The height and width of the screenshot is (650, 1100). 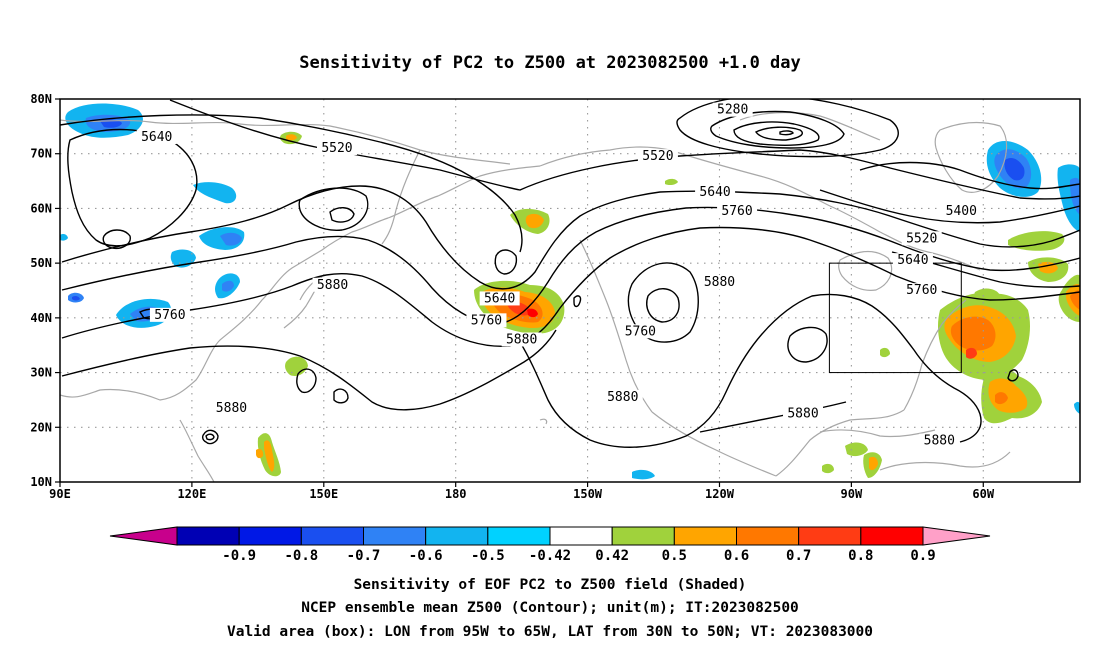 What do you see at coordinates (663, 305) in the screenshot?
I see `contour-low-inner` at bounding box center [663, 305].